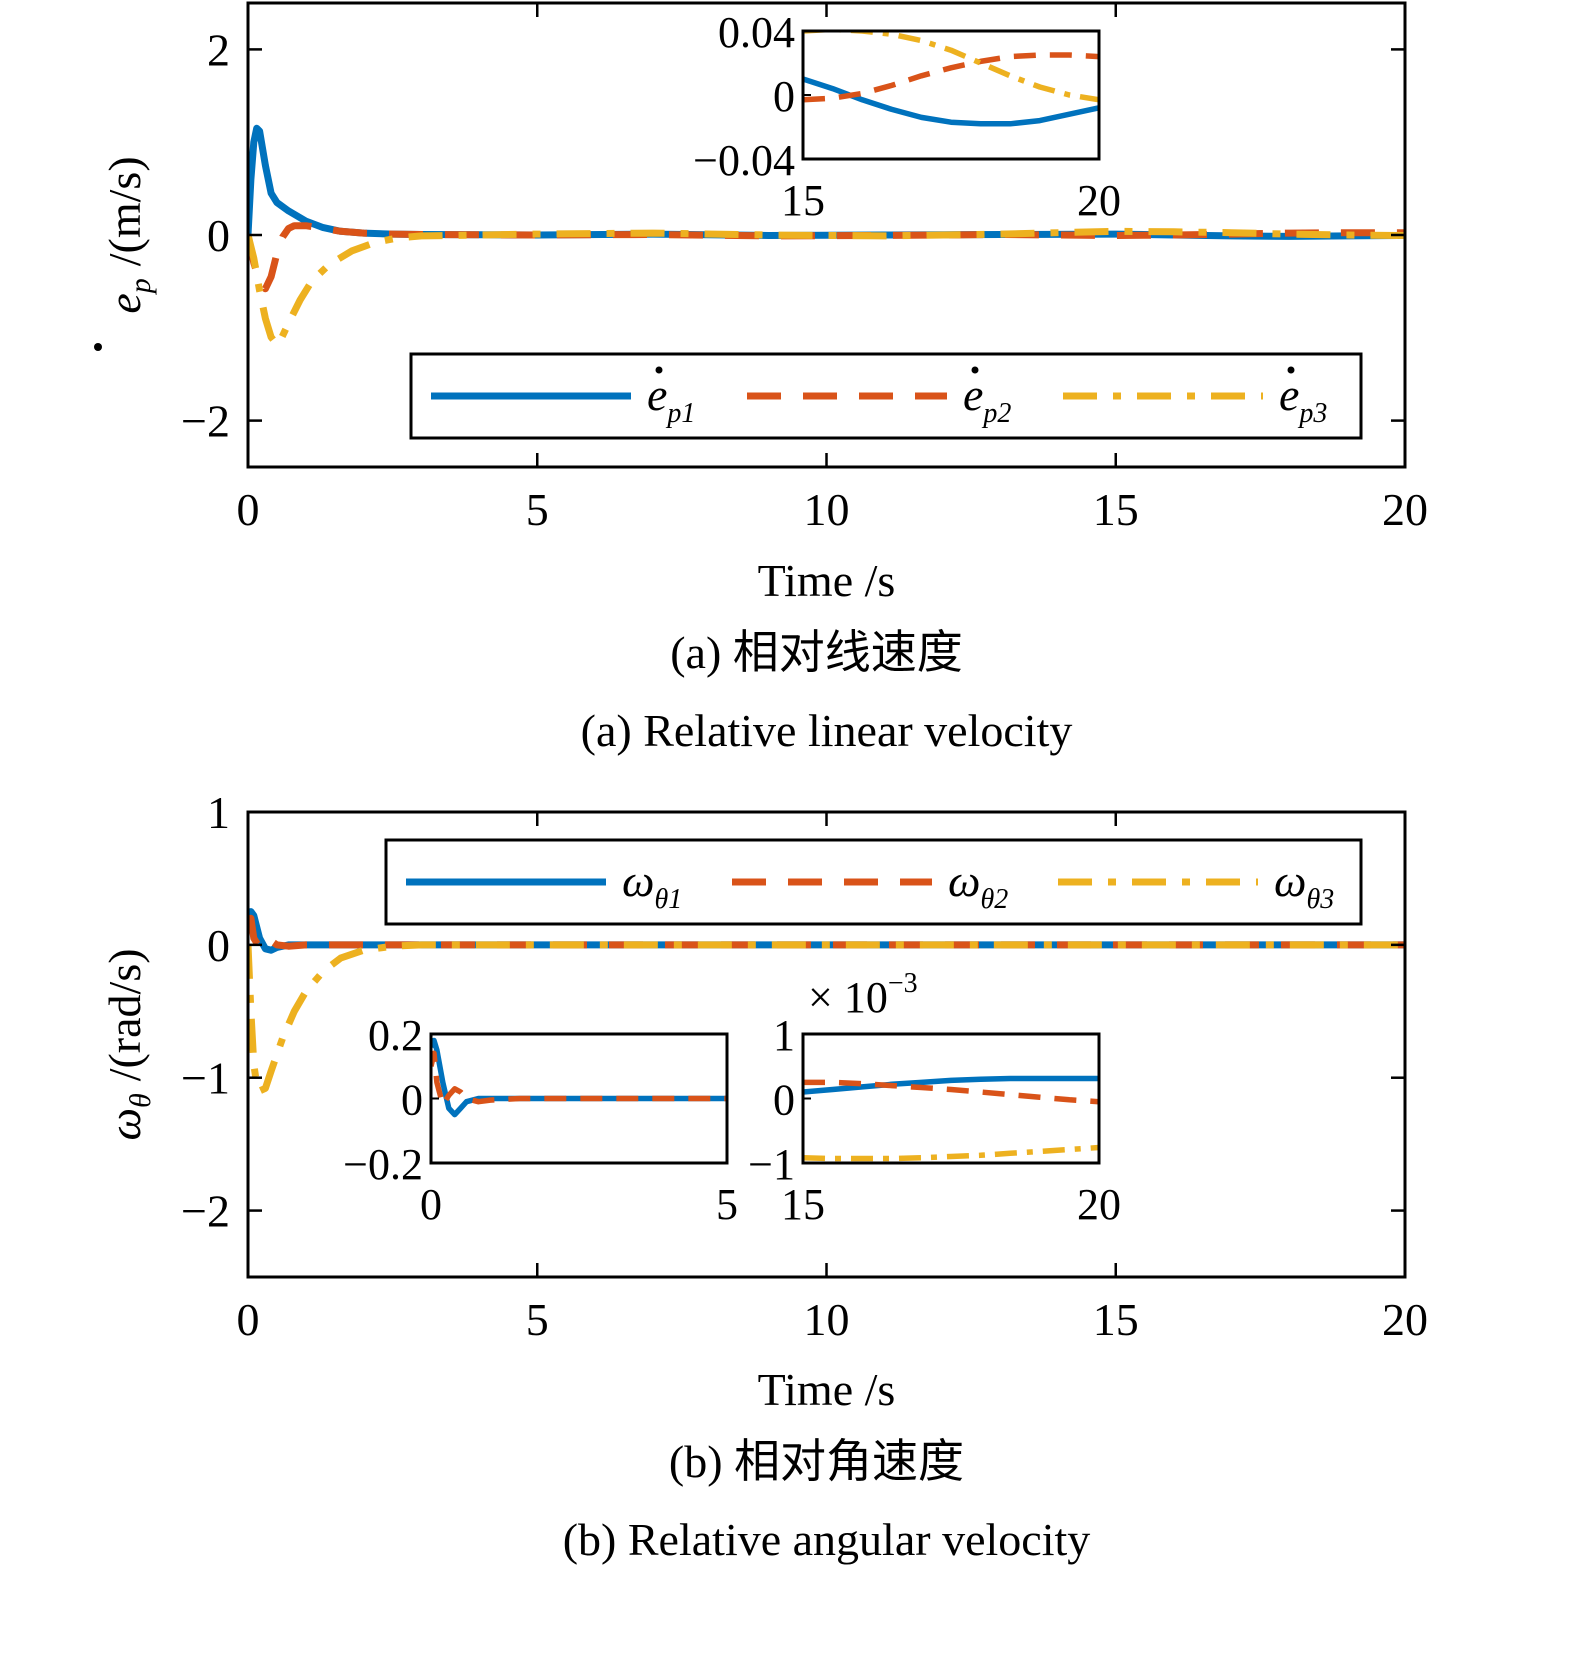  I want to click on panel-a-curves, so click(826, 236).